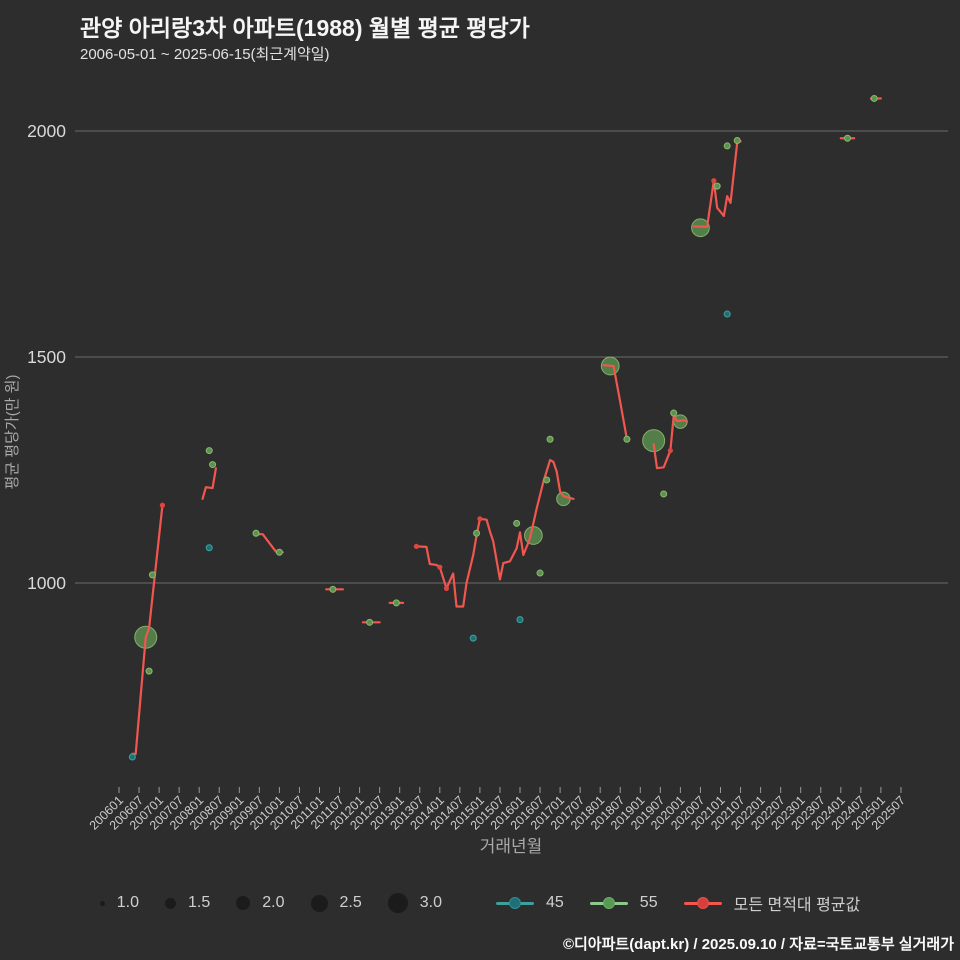 This screenshot has width=960, height=960. Describe the element at coordinates (205, 54) in the screenshot. I see `date-range-subtitle: 2006-05-01 ~ 2025-06-15(최근계약일)` at that location.